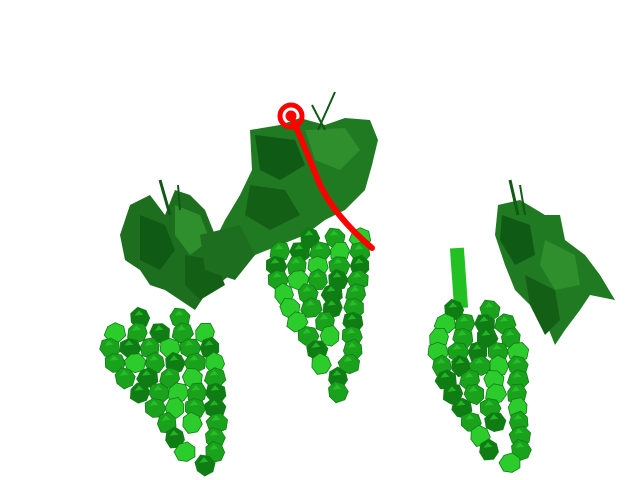 The image size is (640, 480). What do you see at coordinates (479, 385) in the screenshot?
I see `grape-bunch-right` at bounding box center [479, 385].